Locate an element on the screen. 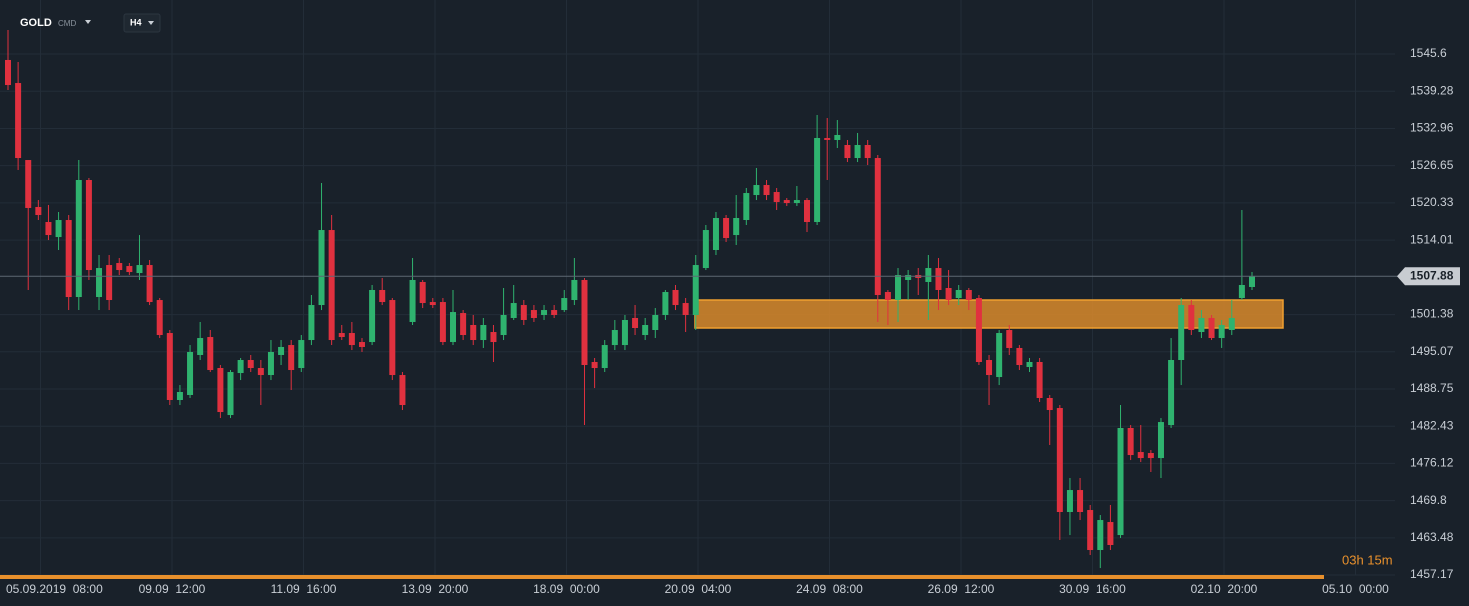 This screenshot has width=1469, height=606. timeframe-dropdown is located at coordinates (151, 23).